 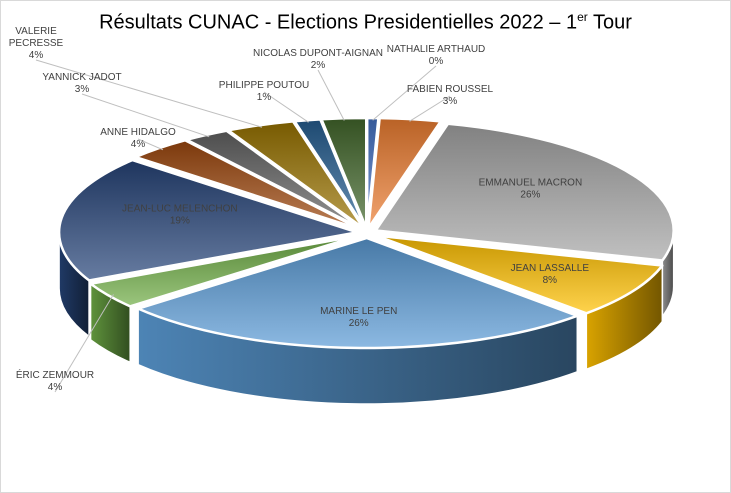 What do you see at coordinates (609, 22) in the screenshot?
I see `chart-title-suffix: Tour` at bounding box center [609, 22].